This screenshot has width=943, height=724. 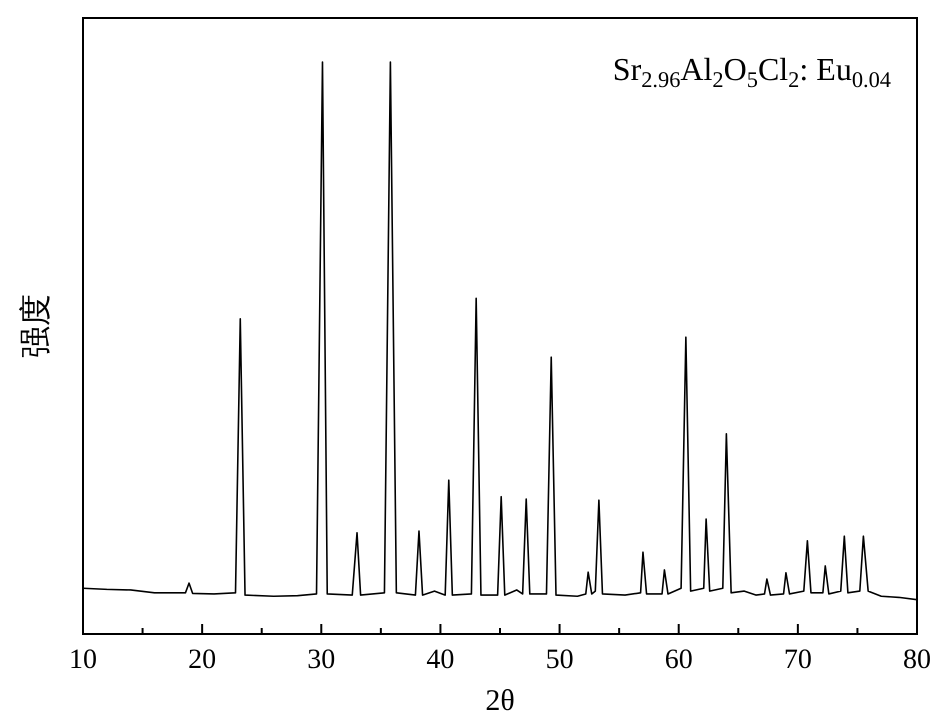 I want to click on x-tick-label: 60, so click(x=678, y=659).